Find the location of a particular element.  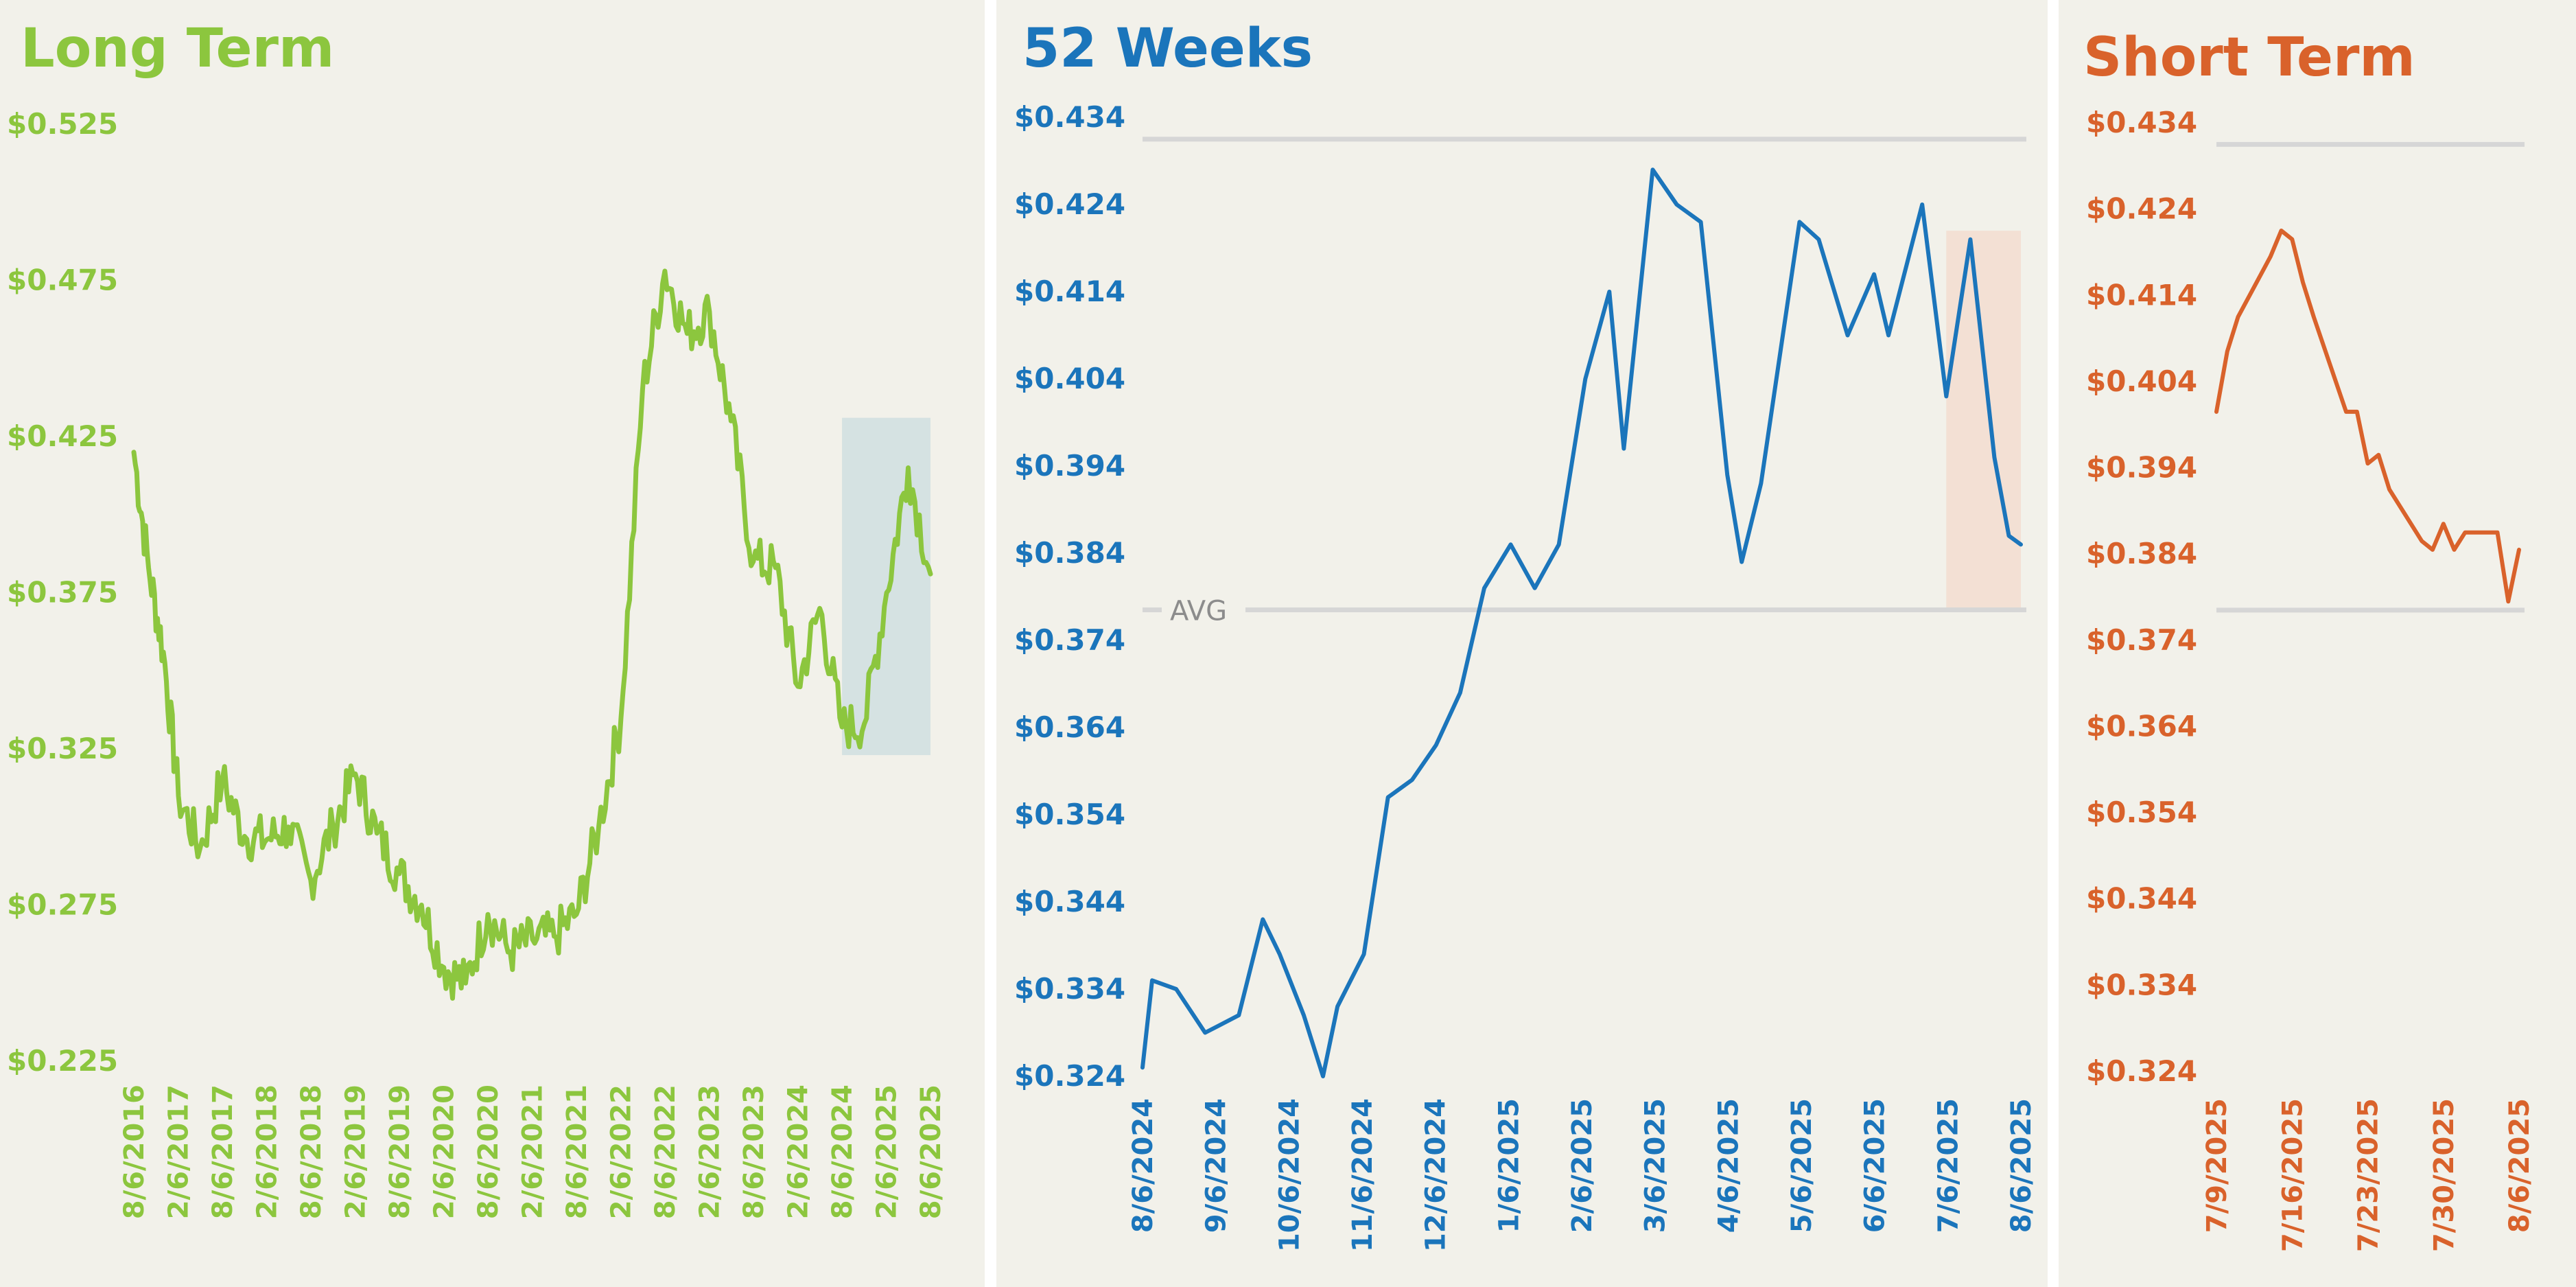

x-tick-label: 8/6/2023 is located at coordinates (754, 1152).